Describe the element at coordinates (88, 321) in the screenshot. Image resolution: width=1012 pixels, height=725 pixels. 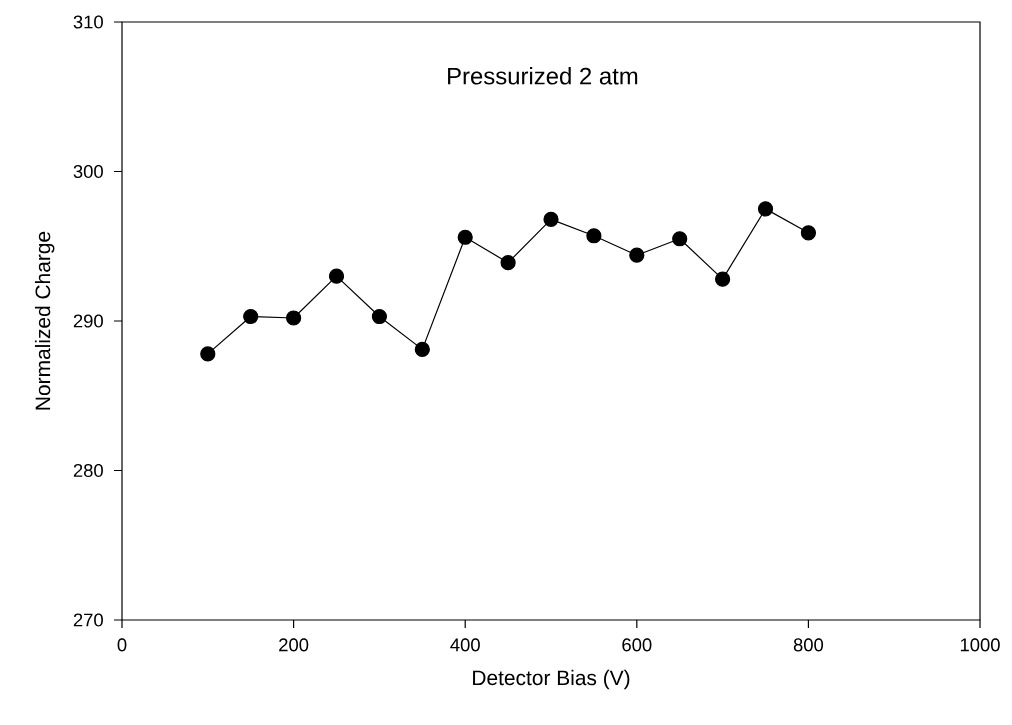
I see `y-tick-label: 290` at that location.